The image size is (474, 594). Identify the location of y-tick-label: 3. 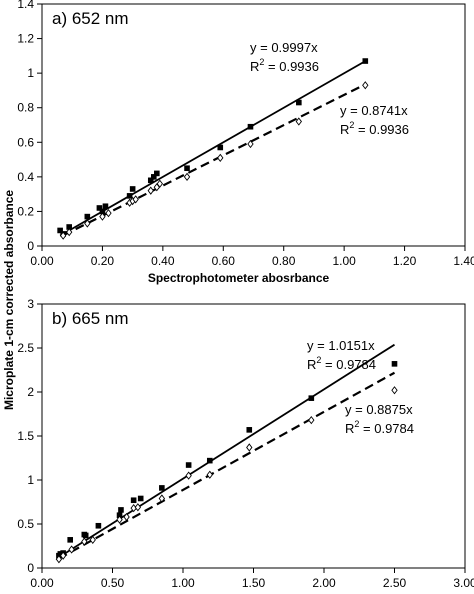
(30, 304).